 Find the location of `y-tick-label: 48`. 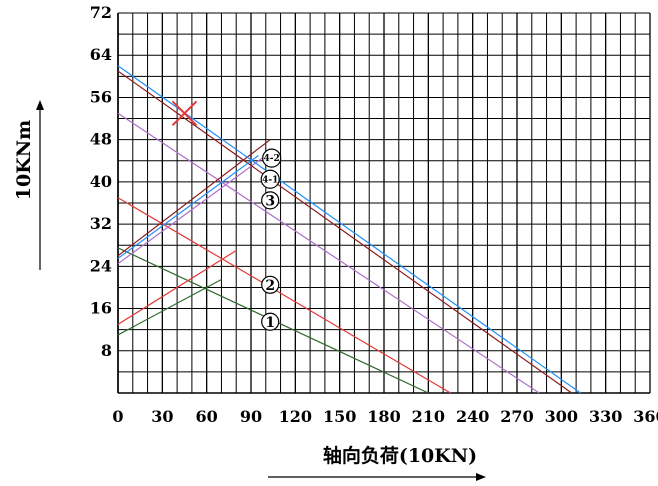

y-tick-label: 48 is located at coordinates (101, 139).